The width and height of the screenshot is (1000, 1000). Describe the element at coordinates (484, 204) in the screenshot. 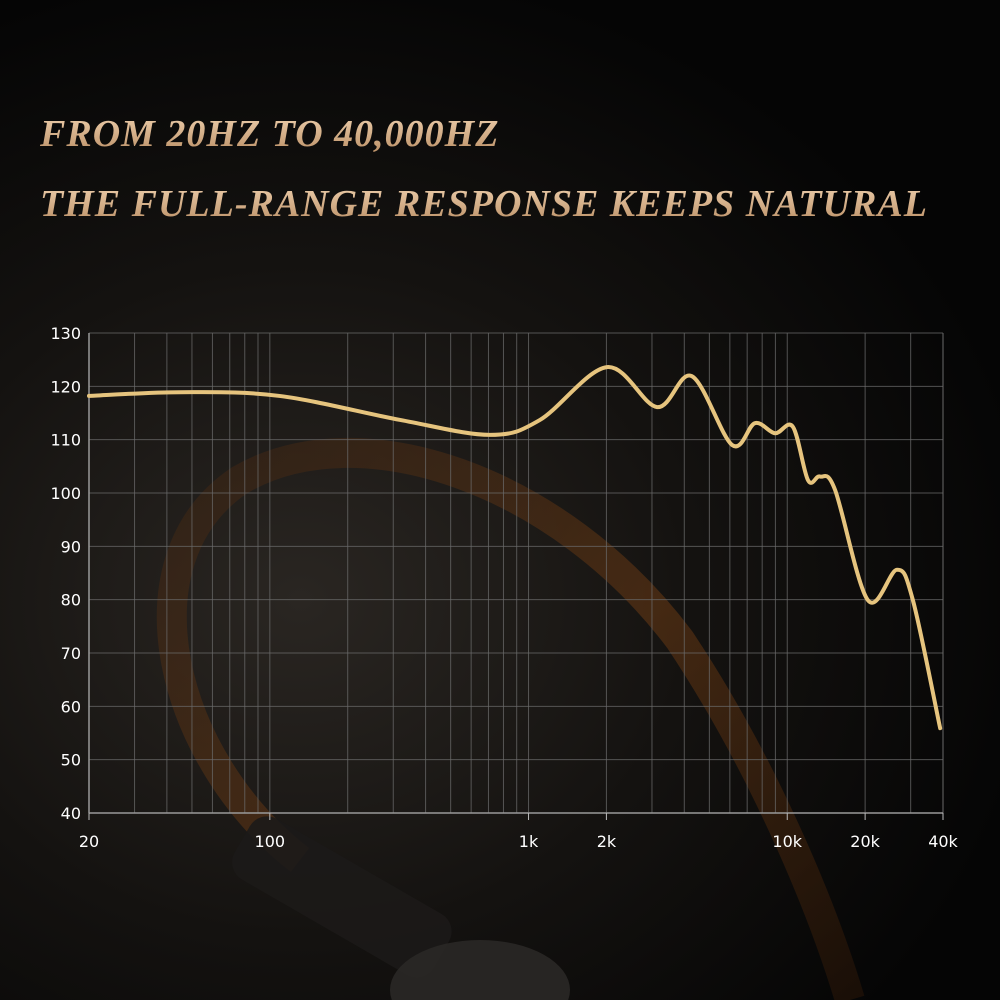

I see `headline-line-2: THE FULL-RANGE RESPONSE KEEPS NATURAL` at that location.